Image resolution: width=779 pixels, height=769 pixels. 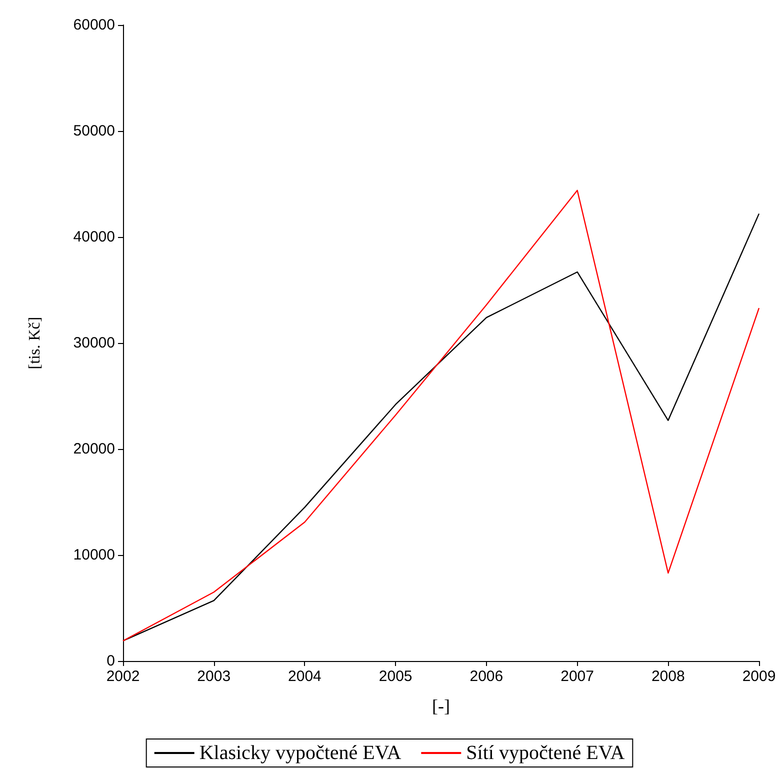 What do you see at coordinates (668, 676) in the screenshot?
I see `x-tick-label: 2008` at bounding box center [668, 676].